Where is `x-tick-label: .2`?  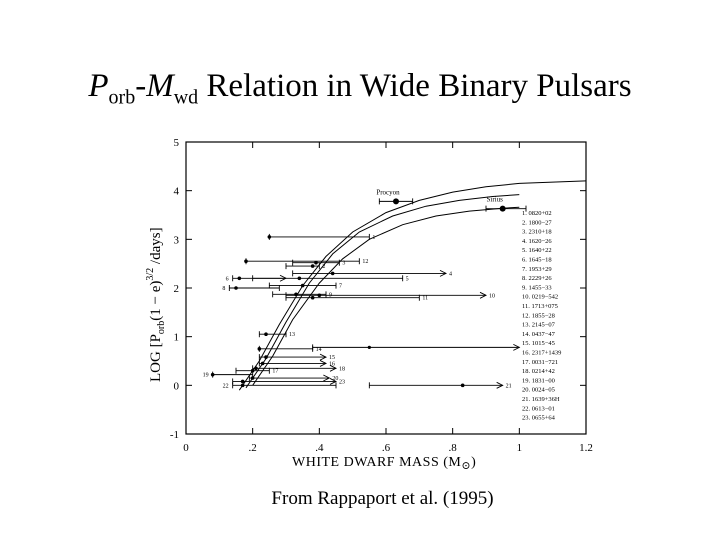
x-tick-label: .2 is located at coordinates (253, 448).